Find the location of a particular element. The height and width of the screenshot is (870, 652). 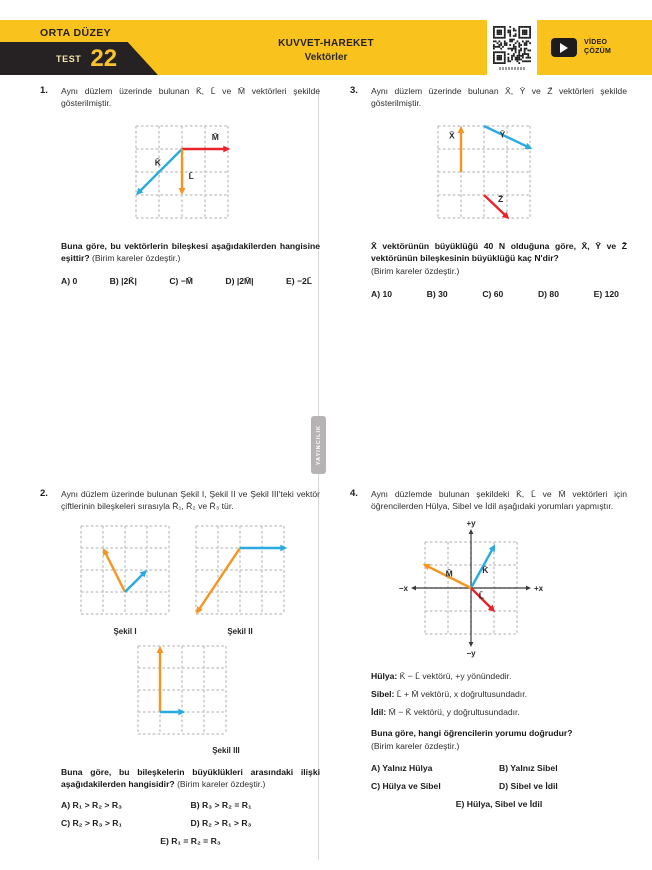

qr-pattern is located at coordinates (512, 45).